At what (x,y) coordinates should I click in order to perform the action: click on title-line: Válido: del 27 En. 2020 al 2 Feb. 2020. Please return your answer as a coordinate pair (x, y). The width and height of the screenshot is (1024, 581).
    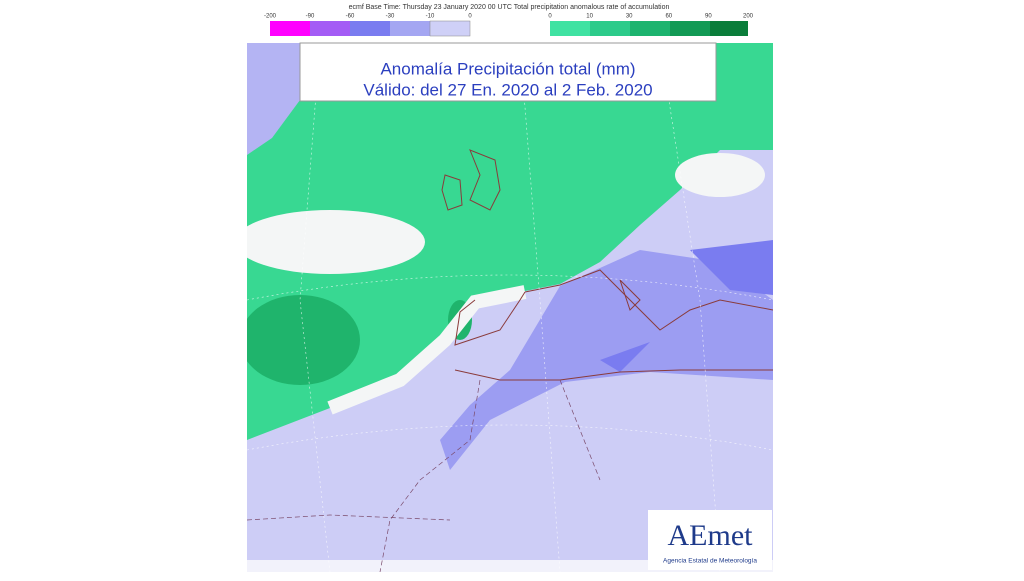
    Looking at the image, I should click on (507, 89).